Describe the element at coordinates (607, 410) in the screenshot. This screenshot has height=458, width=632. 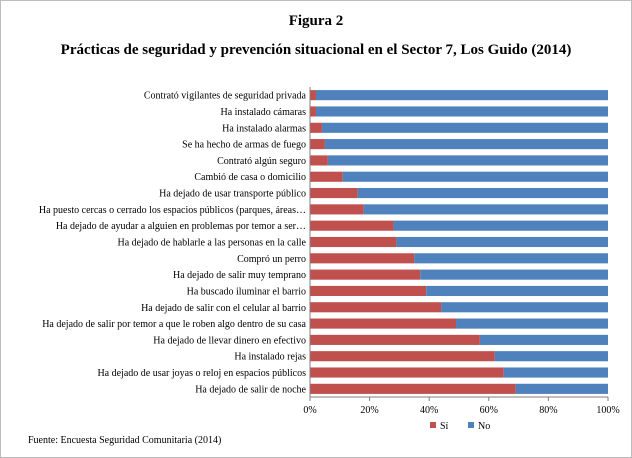
I see `x-tick-label: 100%` at that location.